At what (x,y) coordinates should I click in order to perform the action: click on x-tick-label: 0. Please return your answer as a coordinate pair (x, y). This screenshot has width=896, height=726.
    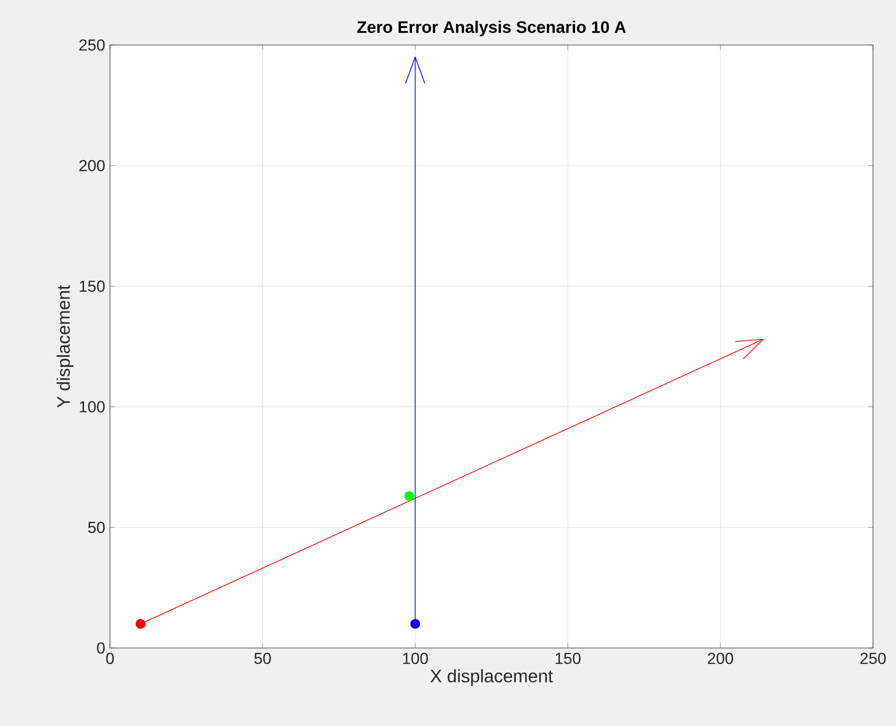
    Looking at the image, I should click on (110, 658).